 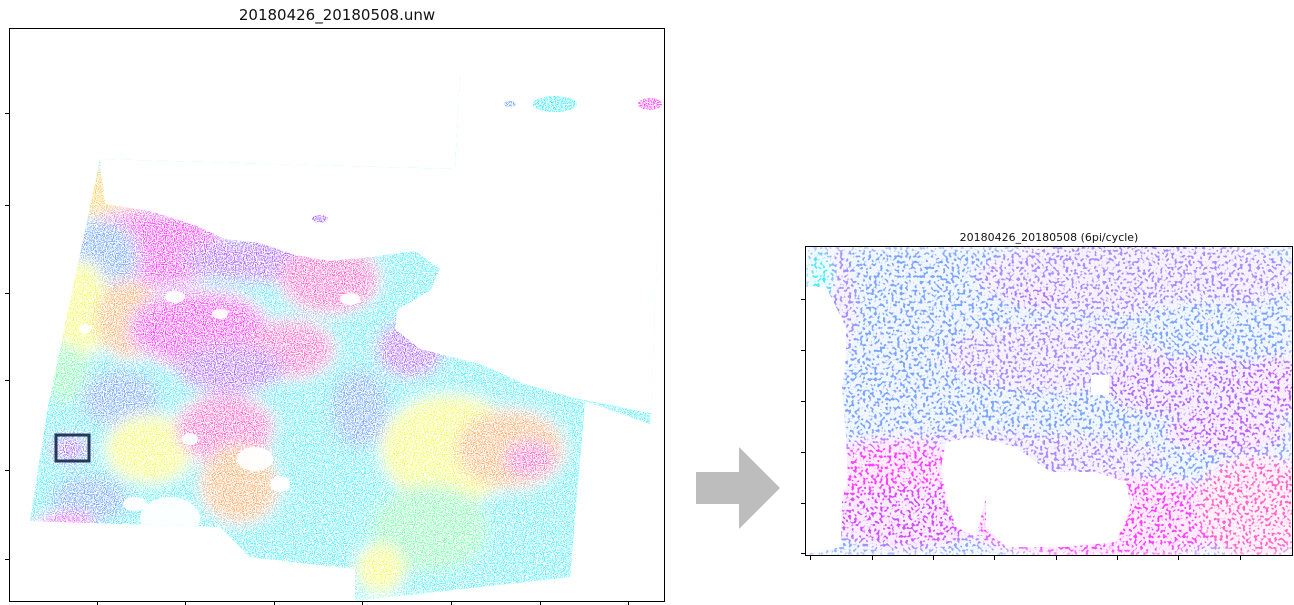 What do you see at coordinates (738, 488) in the screenshot?
I see `arrow-right-icon` at bounding box center [738, 488].